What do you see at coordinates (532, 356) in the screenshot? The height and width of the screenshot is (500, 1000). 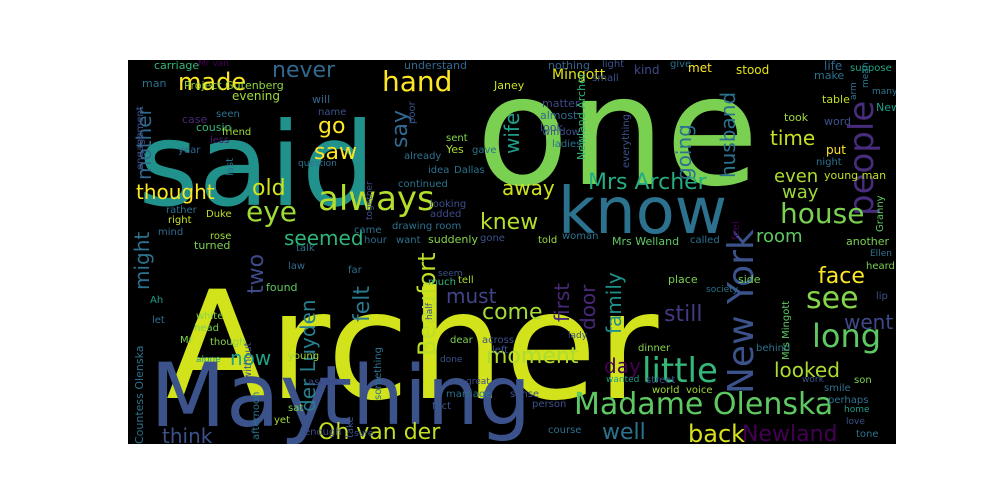 I see `word-moment: moment` at bounding box center [532, 356].